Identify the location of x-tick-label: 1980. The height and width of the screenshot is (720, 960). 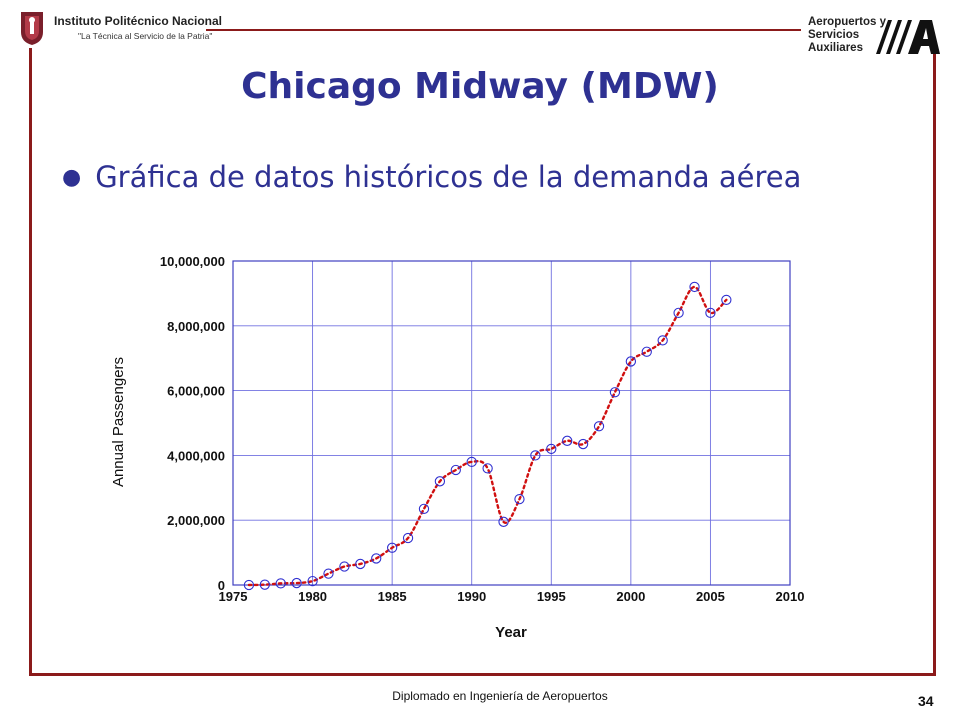
(312, 596).